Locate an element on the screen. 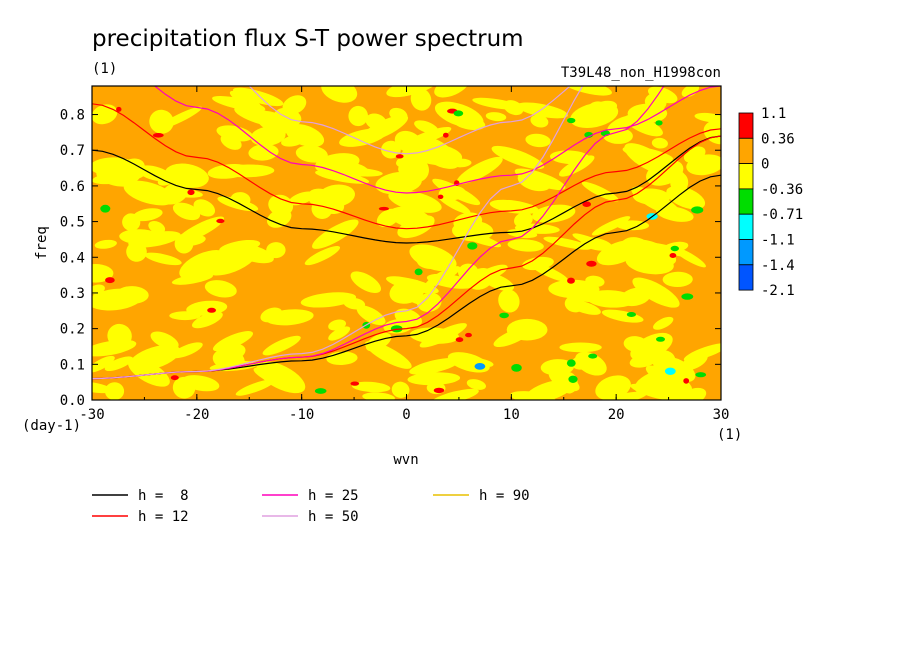 The image size is (904, 654). colorbar-label: -1.1 is located at coordinates (778, 241).